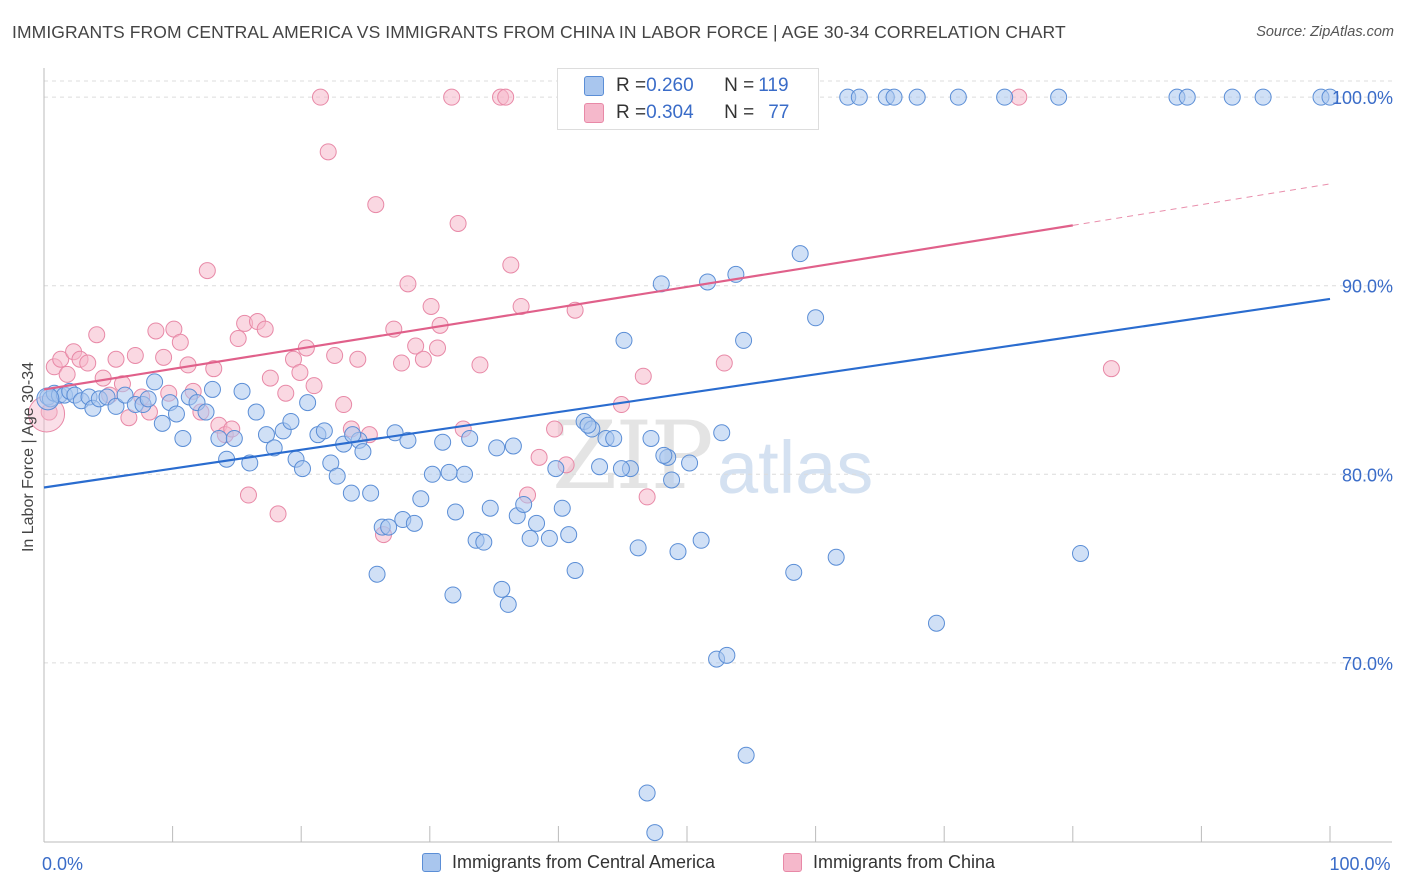 The image size is (1406, 892). I want to click on stats-row-china: R = 0.304 N = 77, so click(673, 113).